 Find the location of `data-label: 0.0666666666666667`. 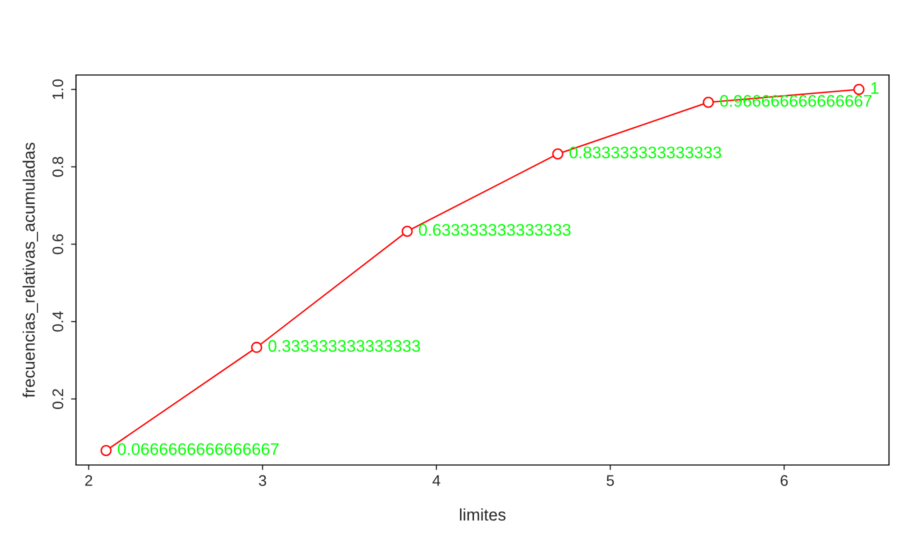

data-label: 0.0666666666666667 is located at coordinates (198, 449).